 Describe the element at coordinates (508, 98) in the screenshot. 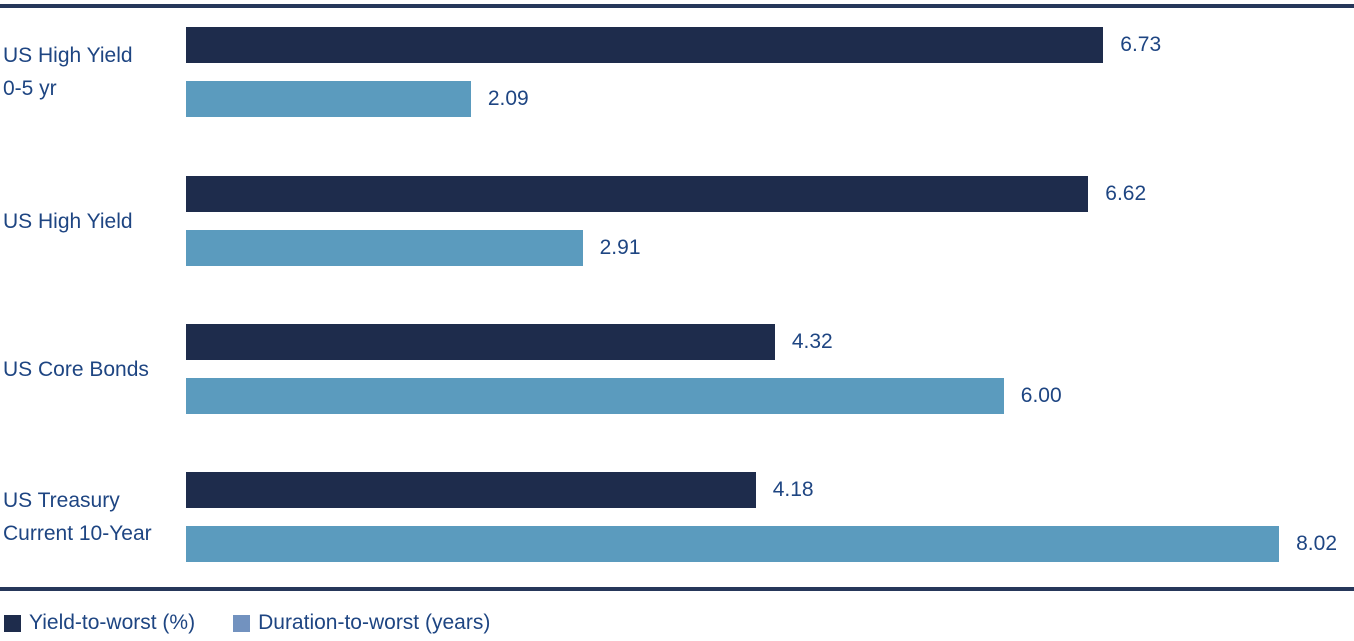

I see `value-label: 2.09` at that location.